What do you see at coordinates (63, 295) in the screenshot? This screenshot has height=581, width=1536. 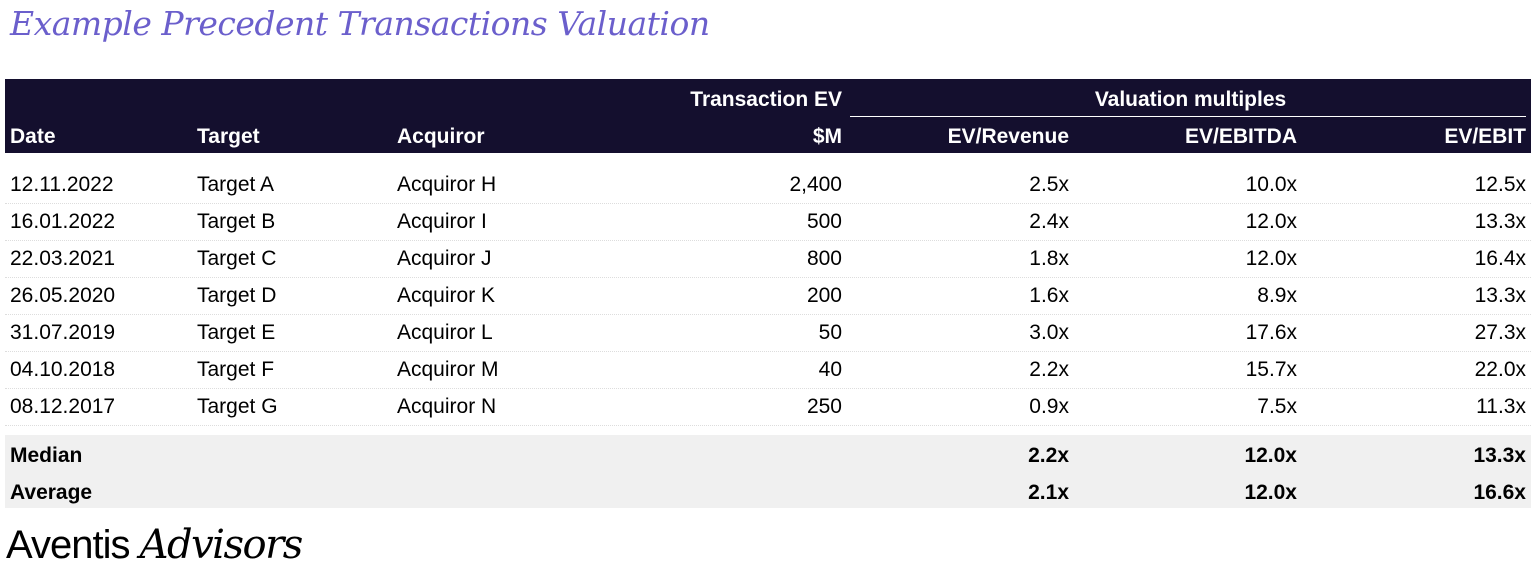 I see `cell-date: 26.05.2020` at bounding box center [63, 295].